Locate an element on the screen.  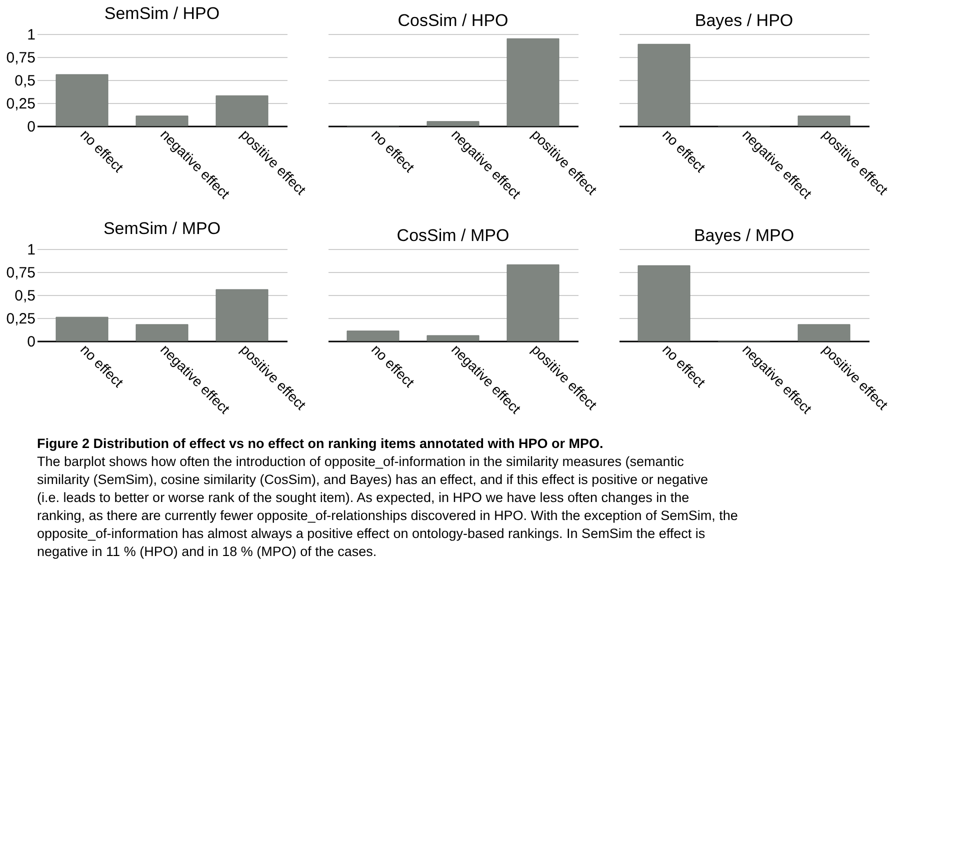
chart-title: SemSim / MPO is located at coordinates (162, 228).